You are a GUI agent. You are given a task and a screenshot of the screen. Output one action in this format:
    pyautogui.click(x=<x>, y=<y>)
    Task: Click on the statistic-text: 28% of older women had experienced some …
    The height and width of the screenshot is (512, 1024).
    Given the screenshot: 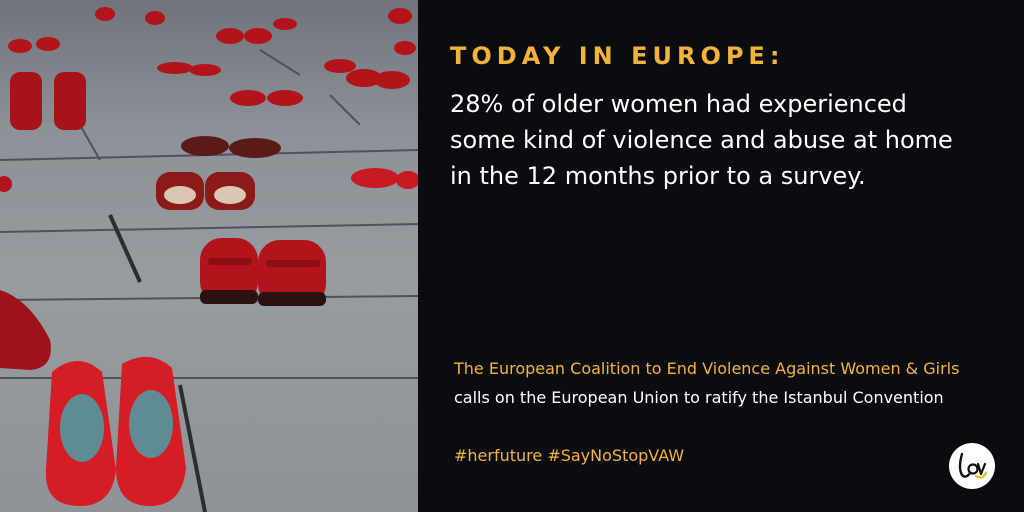 What is the action you would take?
    pyautogui.click(x=701, y=140)
    